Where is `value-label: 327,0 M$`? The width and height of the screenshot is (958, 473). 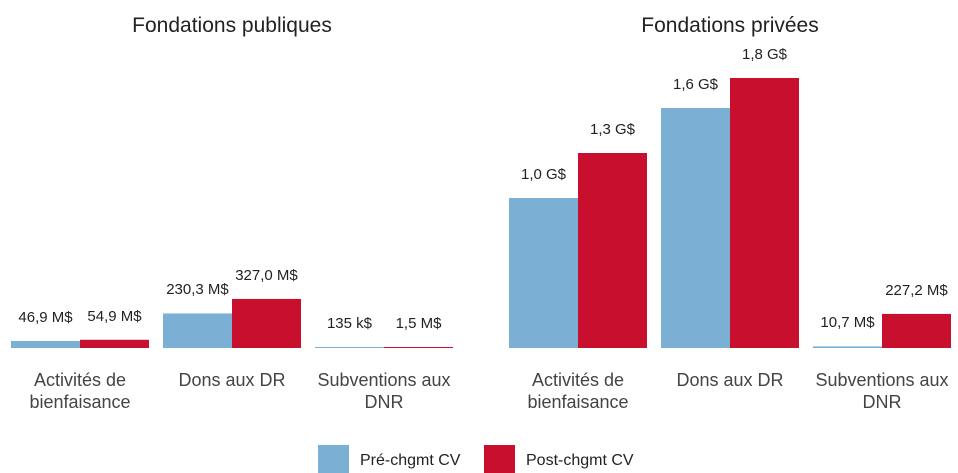
value-label: 327,0 M$ is located at coordinates (266, 275).